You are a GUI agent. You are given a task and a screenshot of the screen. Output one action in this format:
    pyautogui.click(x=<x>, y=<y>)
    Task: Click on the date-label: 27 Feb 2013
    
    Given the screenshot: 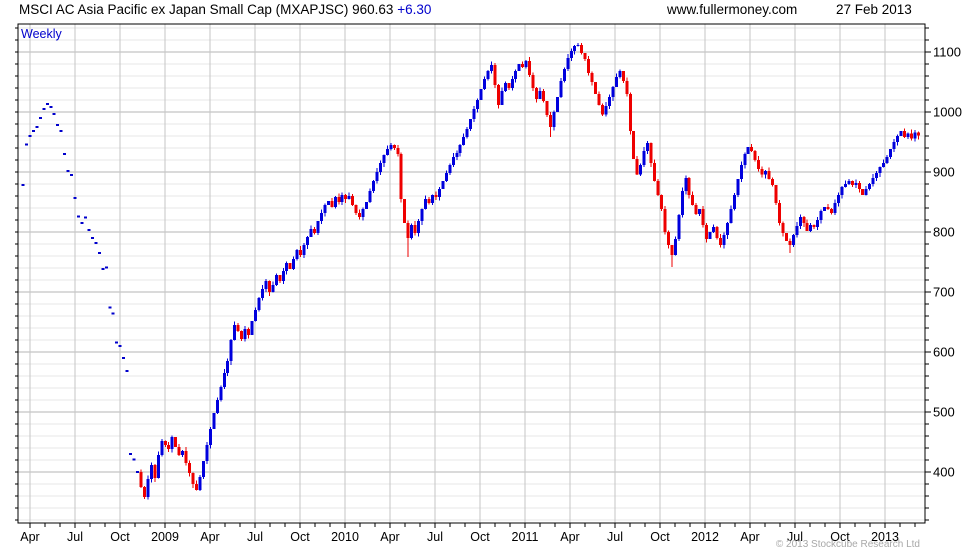 What is the action you would take?
    pyautogui.click(x=874, y=9)
    